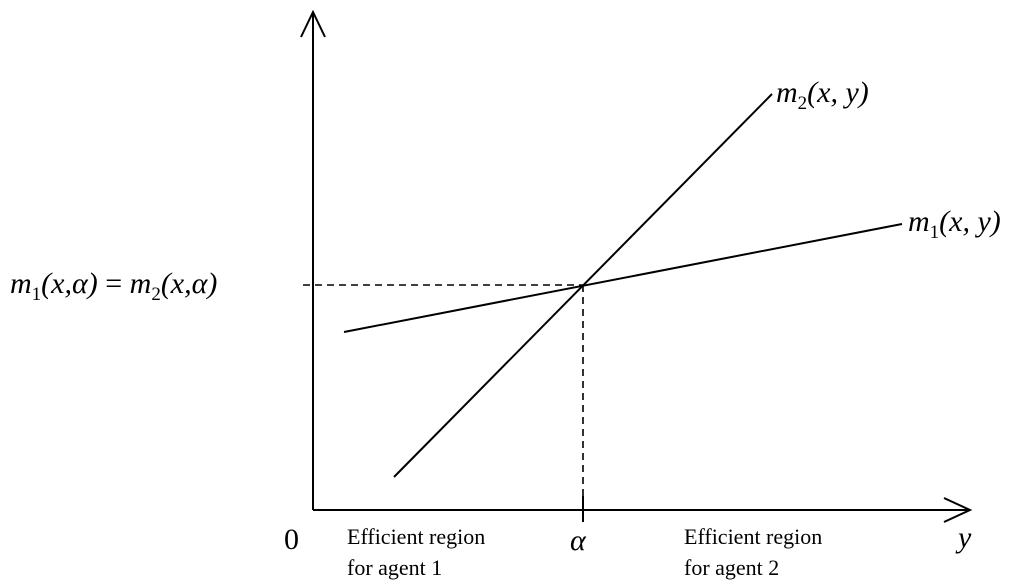 Image resolution: width=1029 pixels, height=588 pixels. I want to click on x-axis-label: y, so click(963, 537).